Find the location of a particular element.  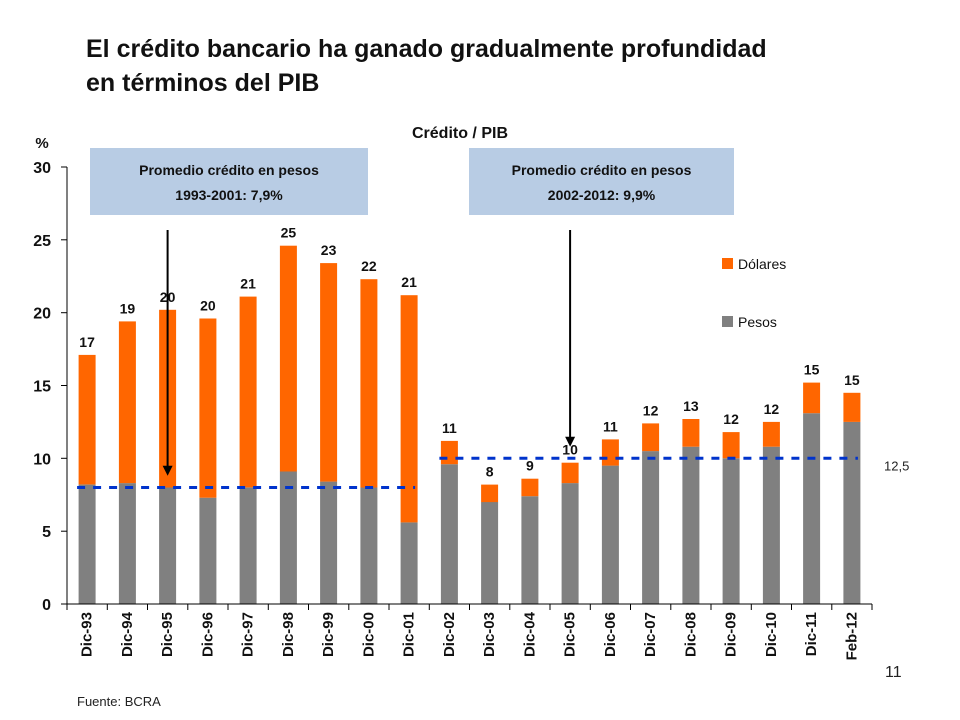

total-label-Dic-08: 13 is located at coordinates (691, 406).